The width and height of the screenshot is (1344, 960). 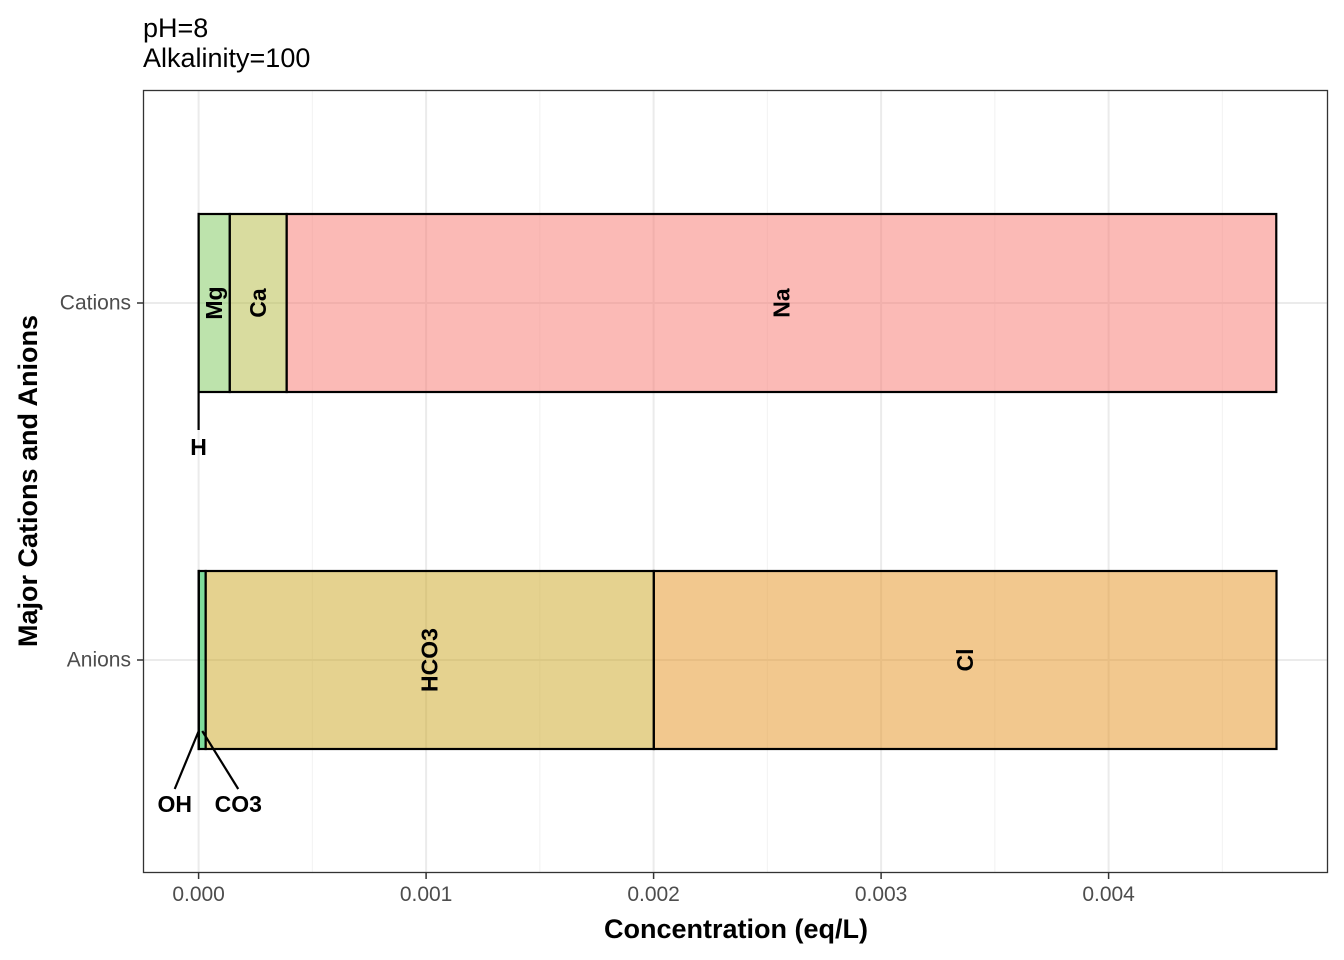 What do you see at coordinates (1108, 894) in the screenshot?
I see `x-tick-label: 0.004` at bounding box center [1108, 894].